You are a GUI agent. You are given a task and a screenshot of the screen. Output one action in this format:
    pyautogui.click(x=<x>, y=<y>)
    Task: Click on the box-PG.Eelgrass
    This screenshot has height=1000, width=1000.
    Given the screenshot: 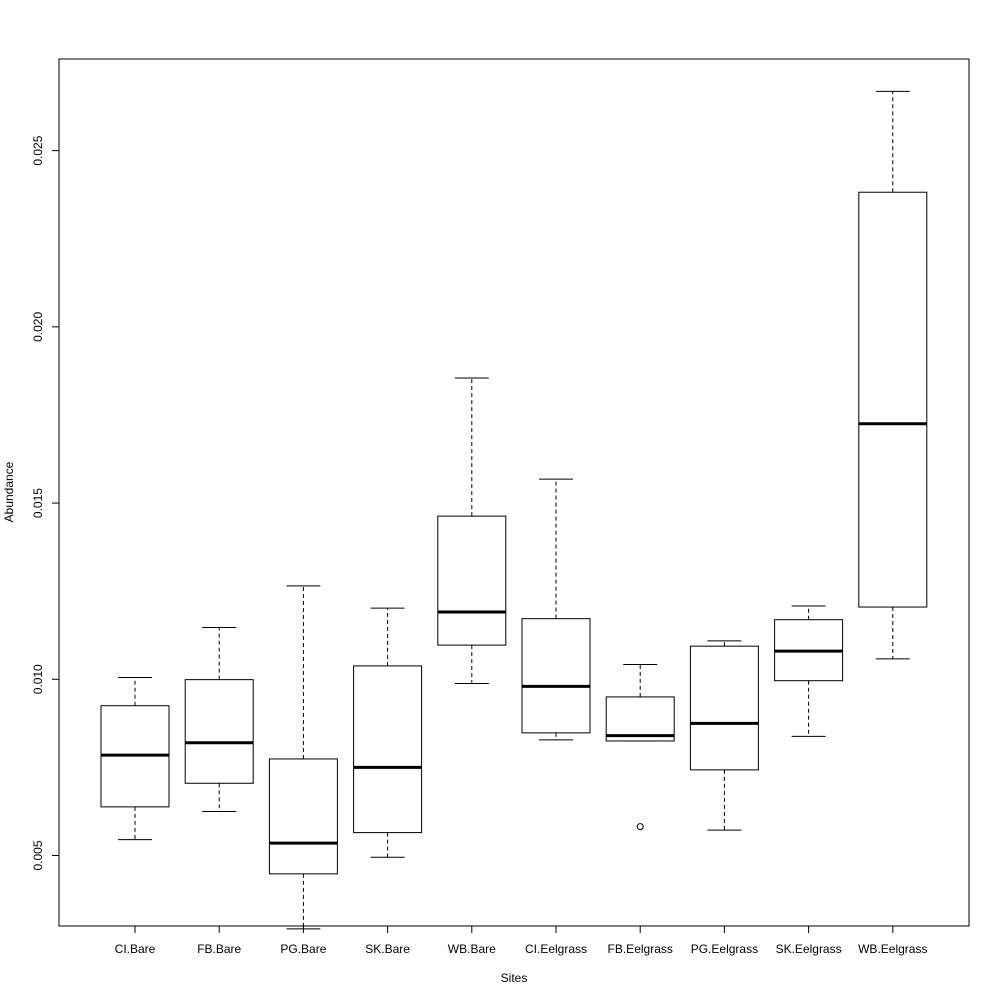 What is the action you would take?
    pyautogui.click(x=724, y=735)
    